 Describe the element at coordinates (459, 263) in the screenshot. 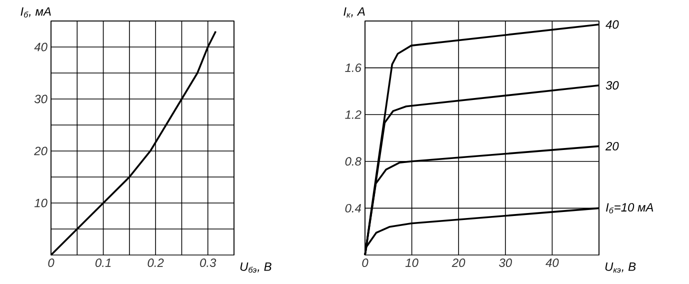

I see `x-tick-label: 20` at that location.